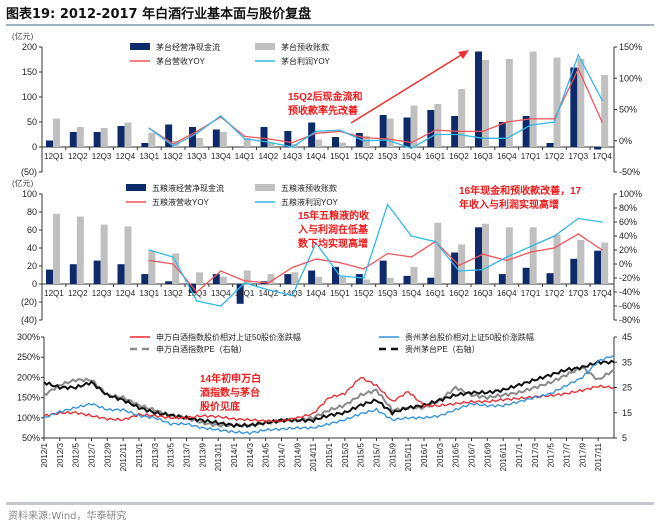 The image size is (660, 522). What do you see at coordinates (578, 293) in the screenshot?
I see `category-label: 17Q3` at bounding box center [578, 293].